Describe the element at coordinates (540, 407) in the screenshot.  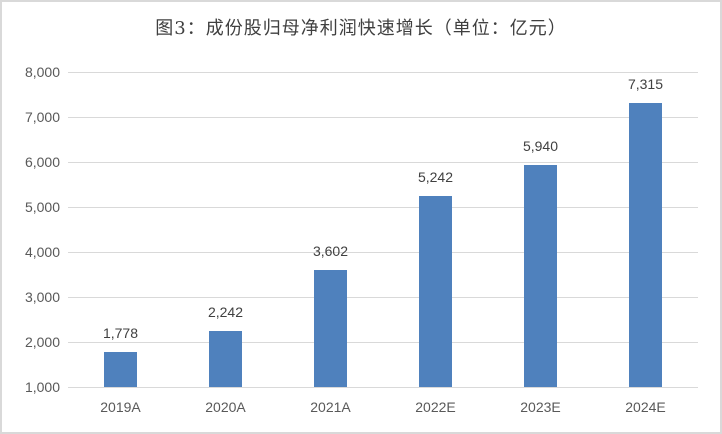
I see `x-axis-label: 2023E` at that location.